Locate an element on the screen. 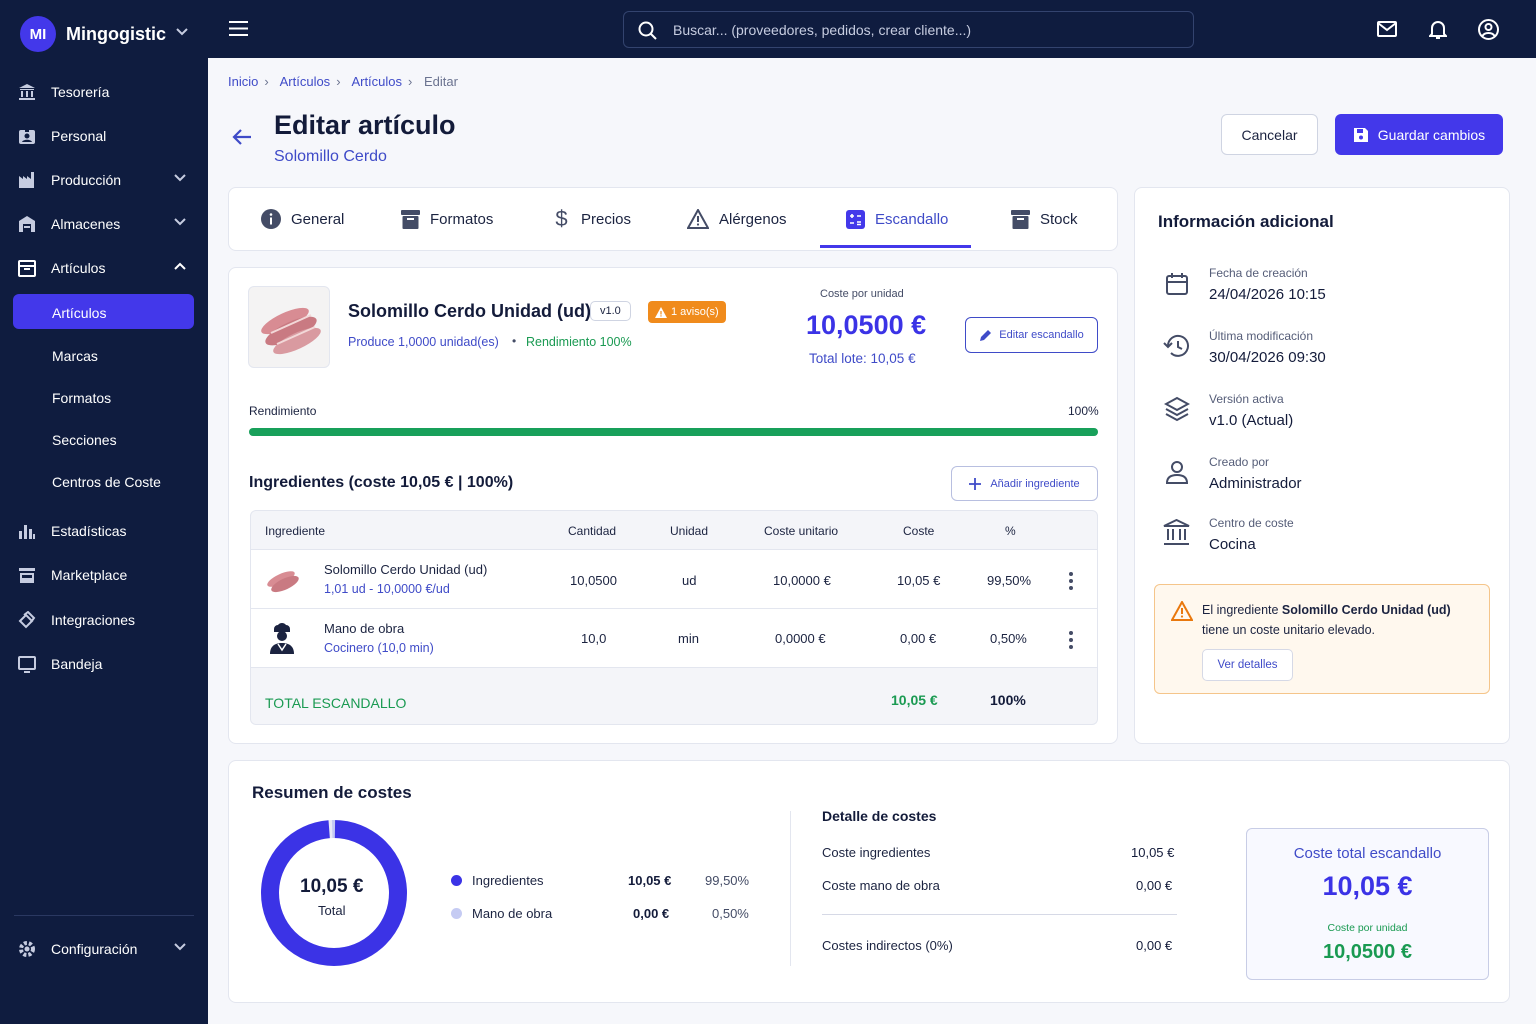  sidebar-item-bandeja: Bandeja is located at coordinates (104, 664).